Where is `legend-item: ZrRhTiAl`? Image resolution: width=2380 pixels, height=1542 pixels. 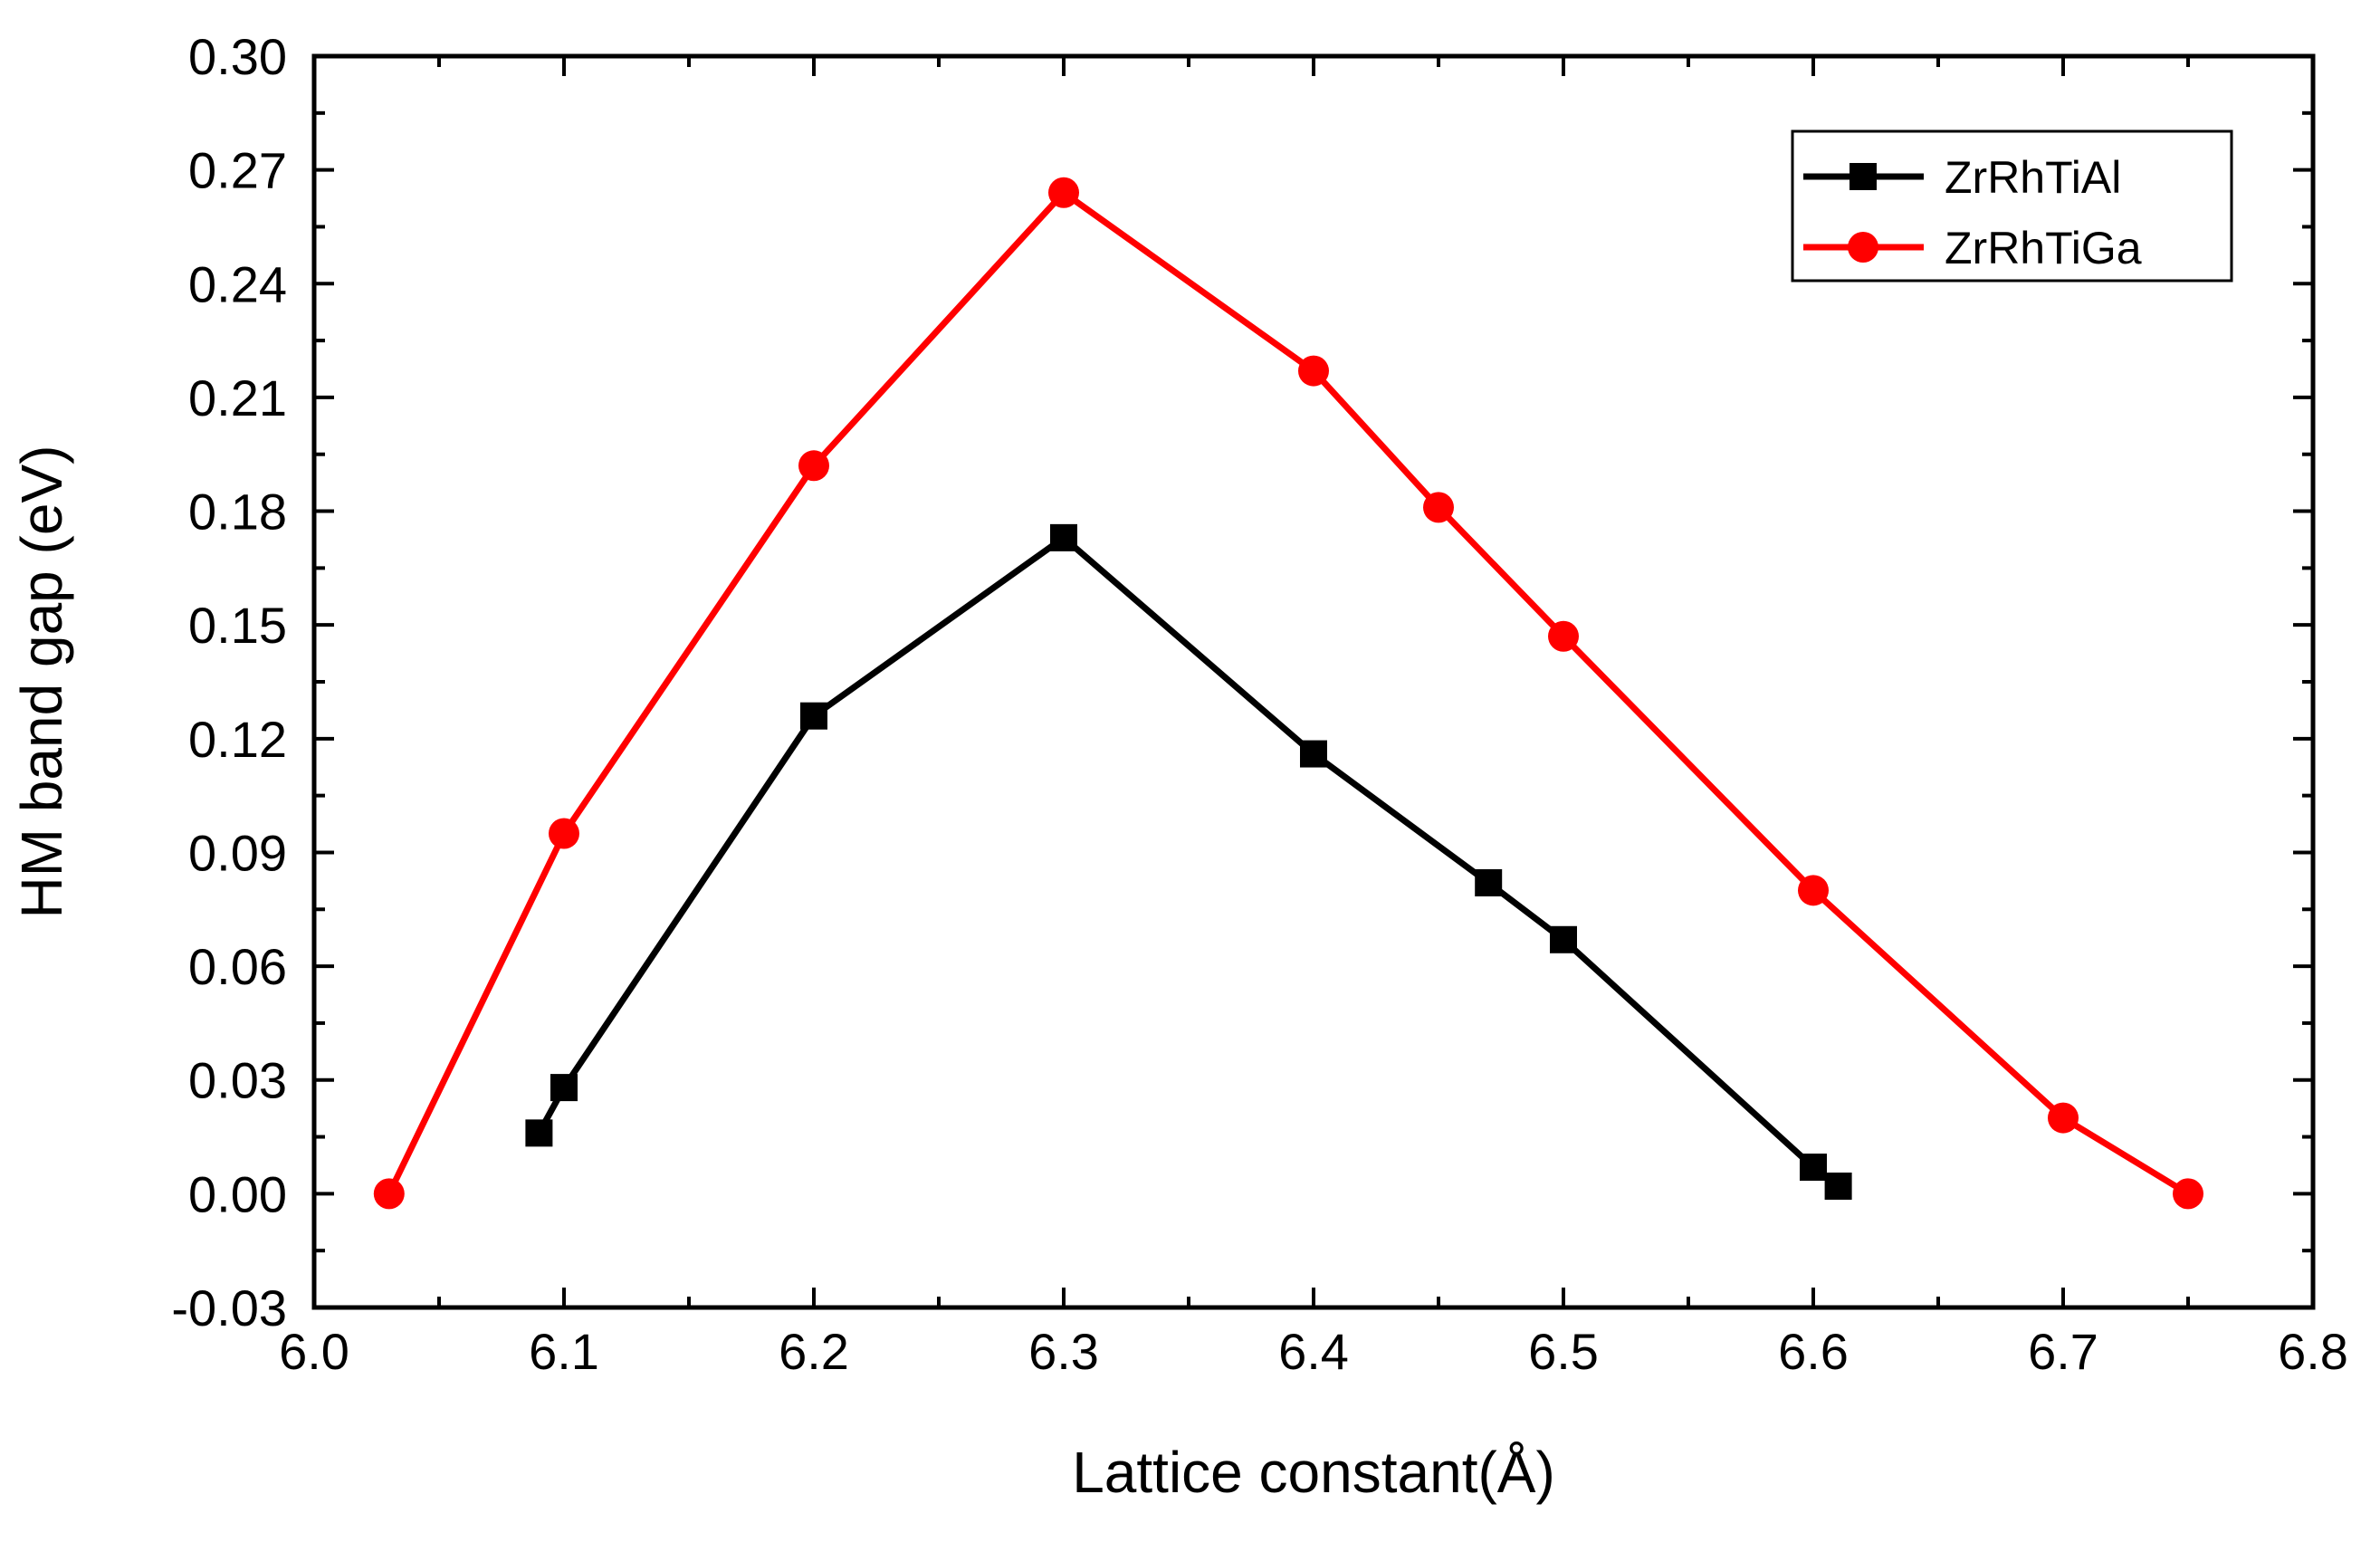 legend-item: ZrRhTiAl is located at coordinates (1962, 177).